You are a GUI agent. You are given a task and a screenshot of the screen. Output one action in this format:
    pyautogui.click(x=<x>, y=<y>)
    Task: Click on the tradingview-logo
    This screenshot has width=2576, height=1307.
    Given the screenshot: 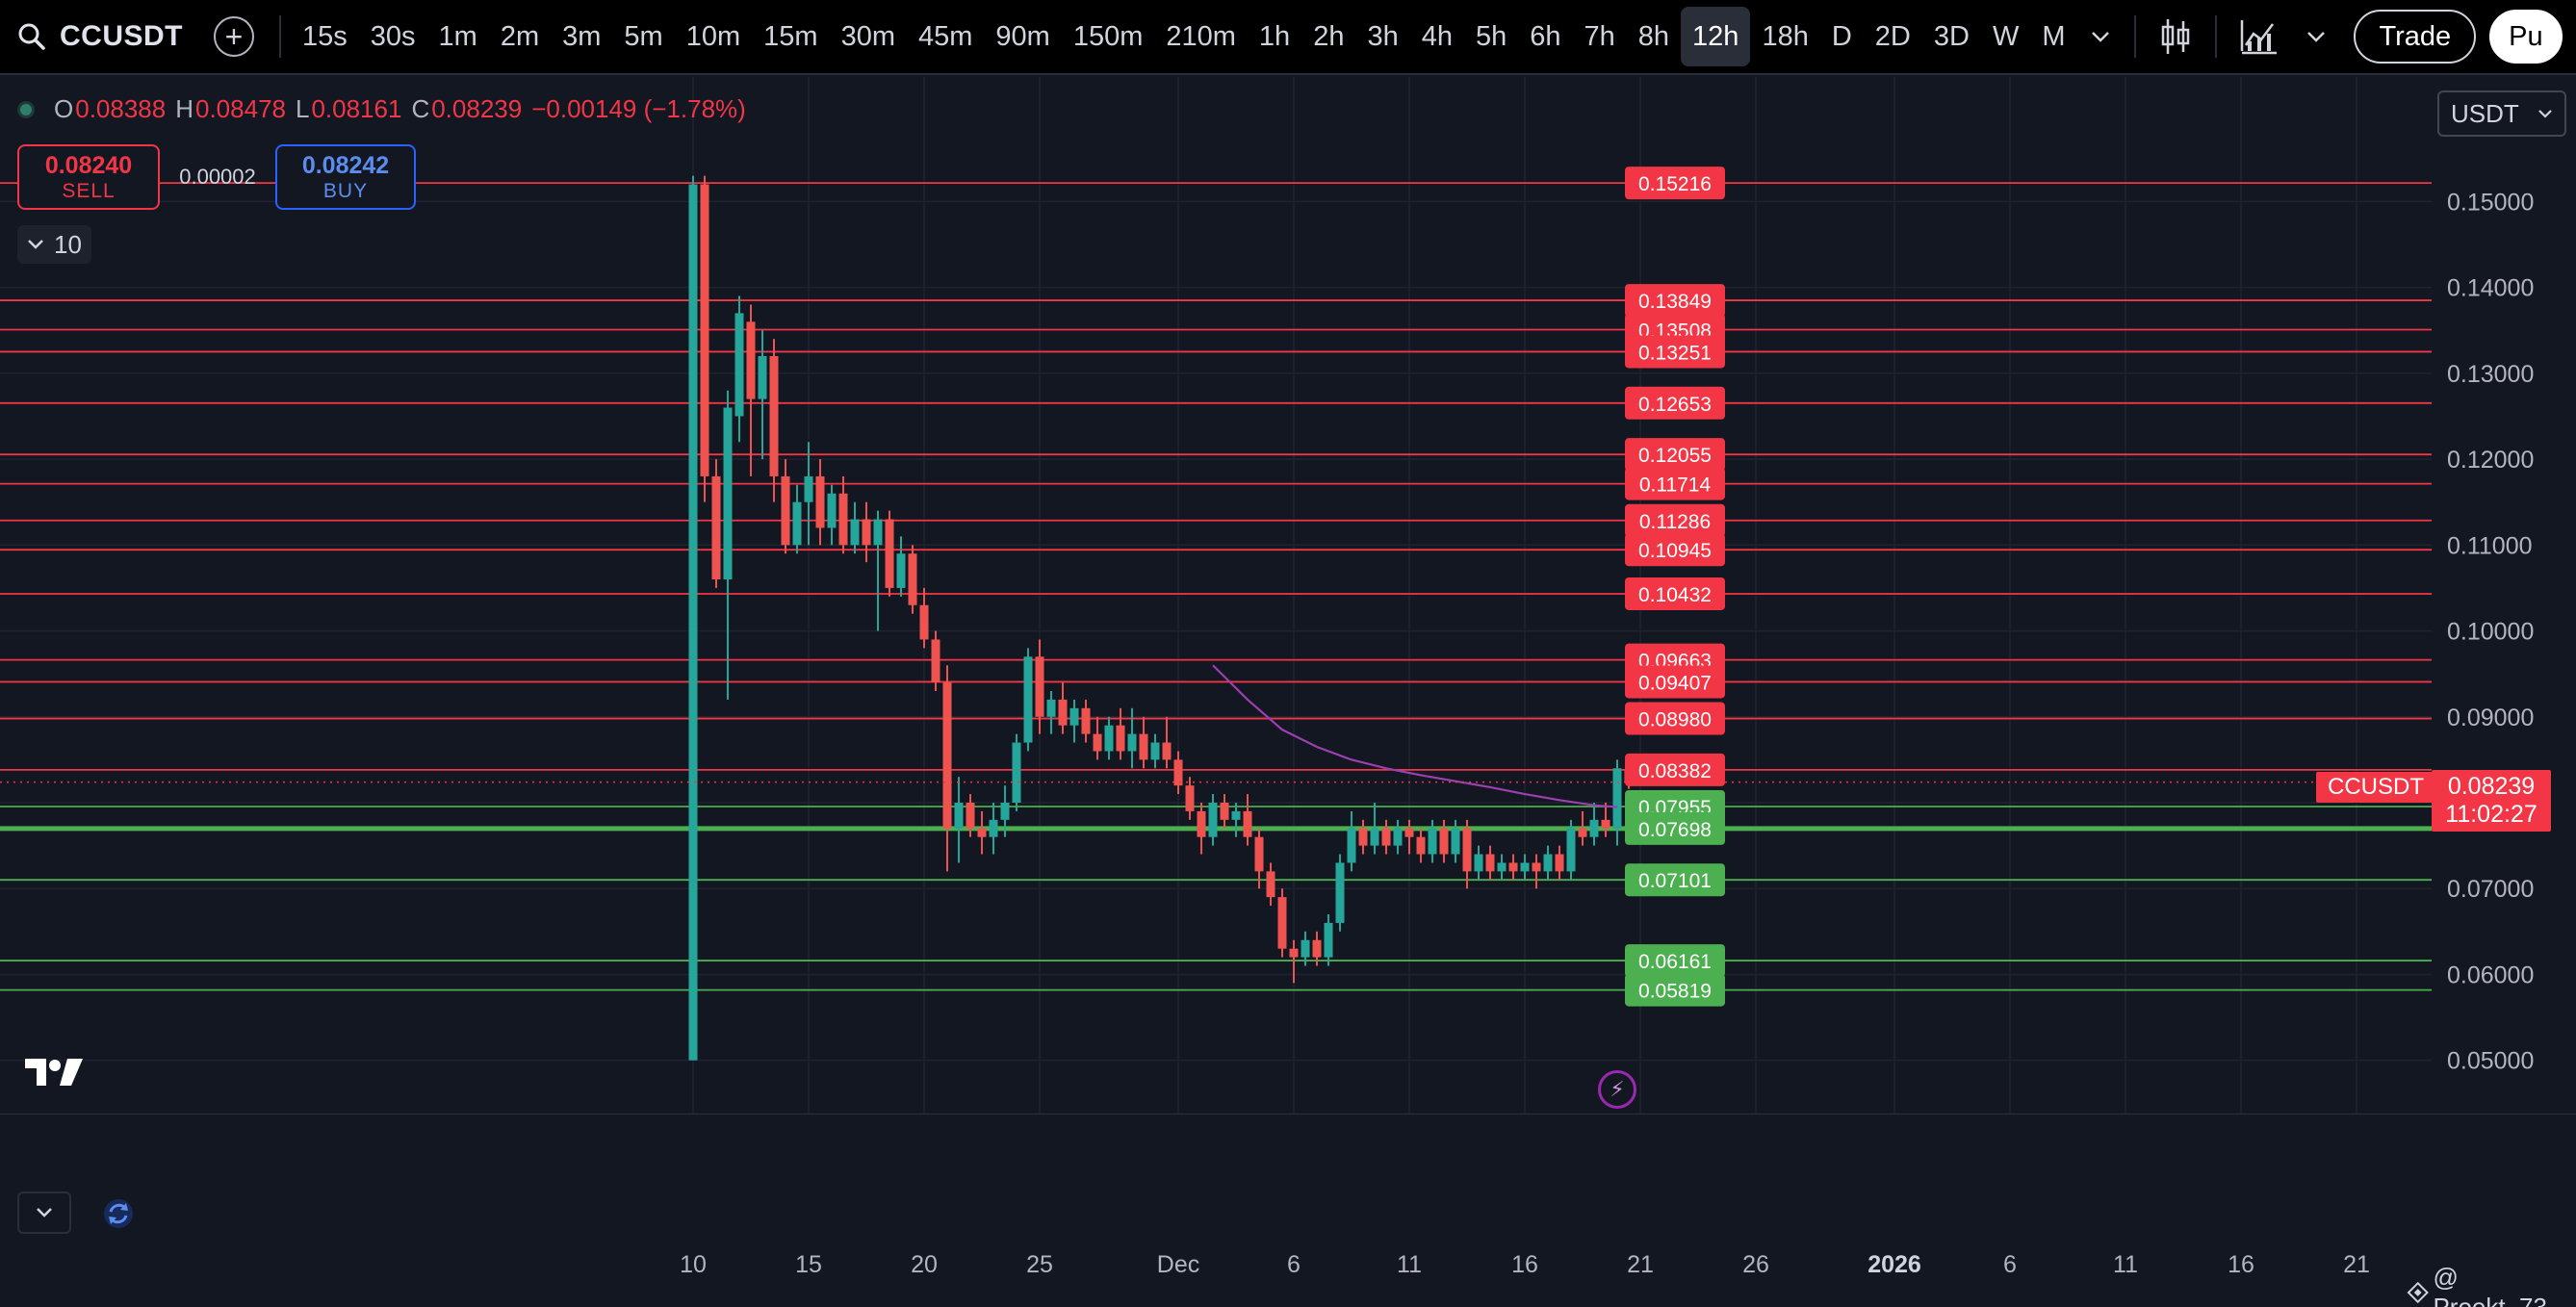 What is the action you would take?
    pyautogui.click(x=55, y=1074)
    